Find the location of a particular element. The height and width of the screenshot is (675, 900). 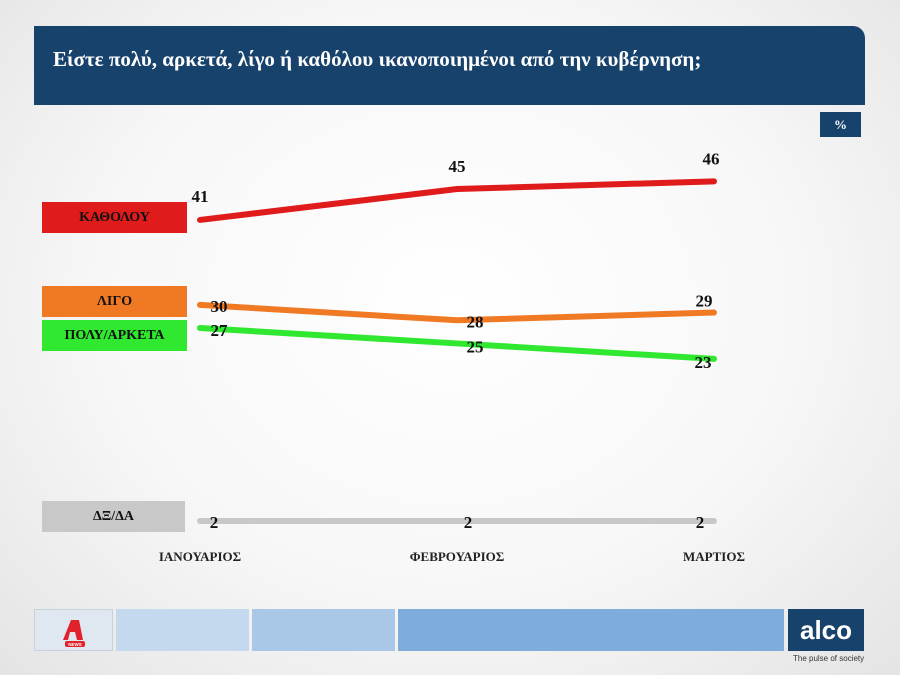

data-label: 45 is located at coordinates (457, 166).